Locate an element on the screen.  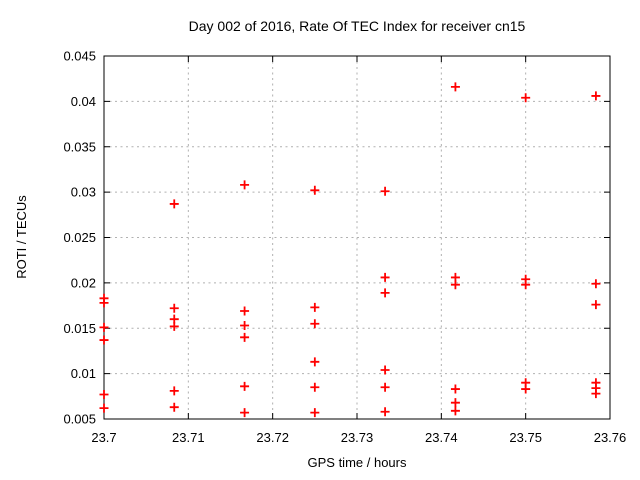
x-tick-label: 23.75 is located at coordinates (525, 437).